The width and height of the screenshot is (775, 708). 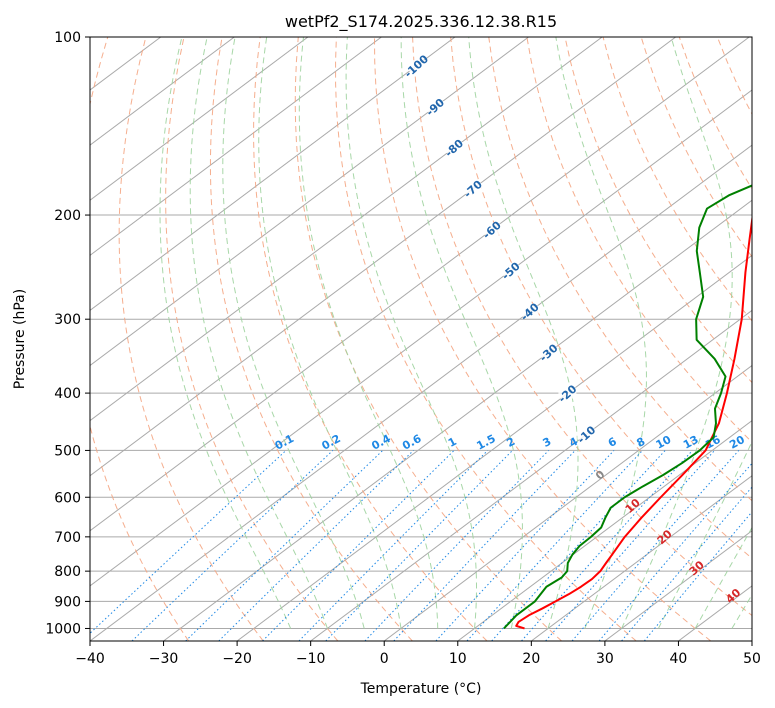 I want to click on x-tick-label: −10, so click(x=311, y=659).